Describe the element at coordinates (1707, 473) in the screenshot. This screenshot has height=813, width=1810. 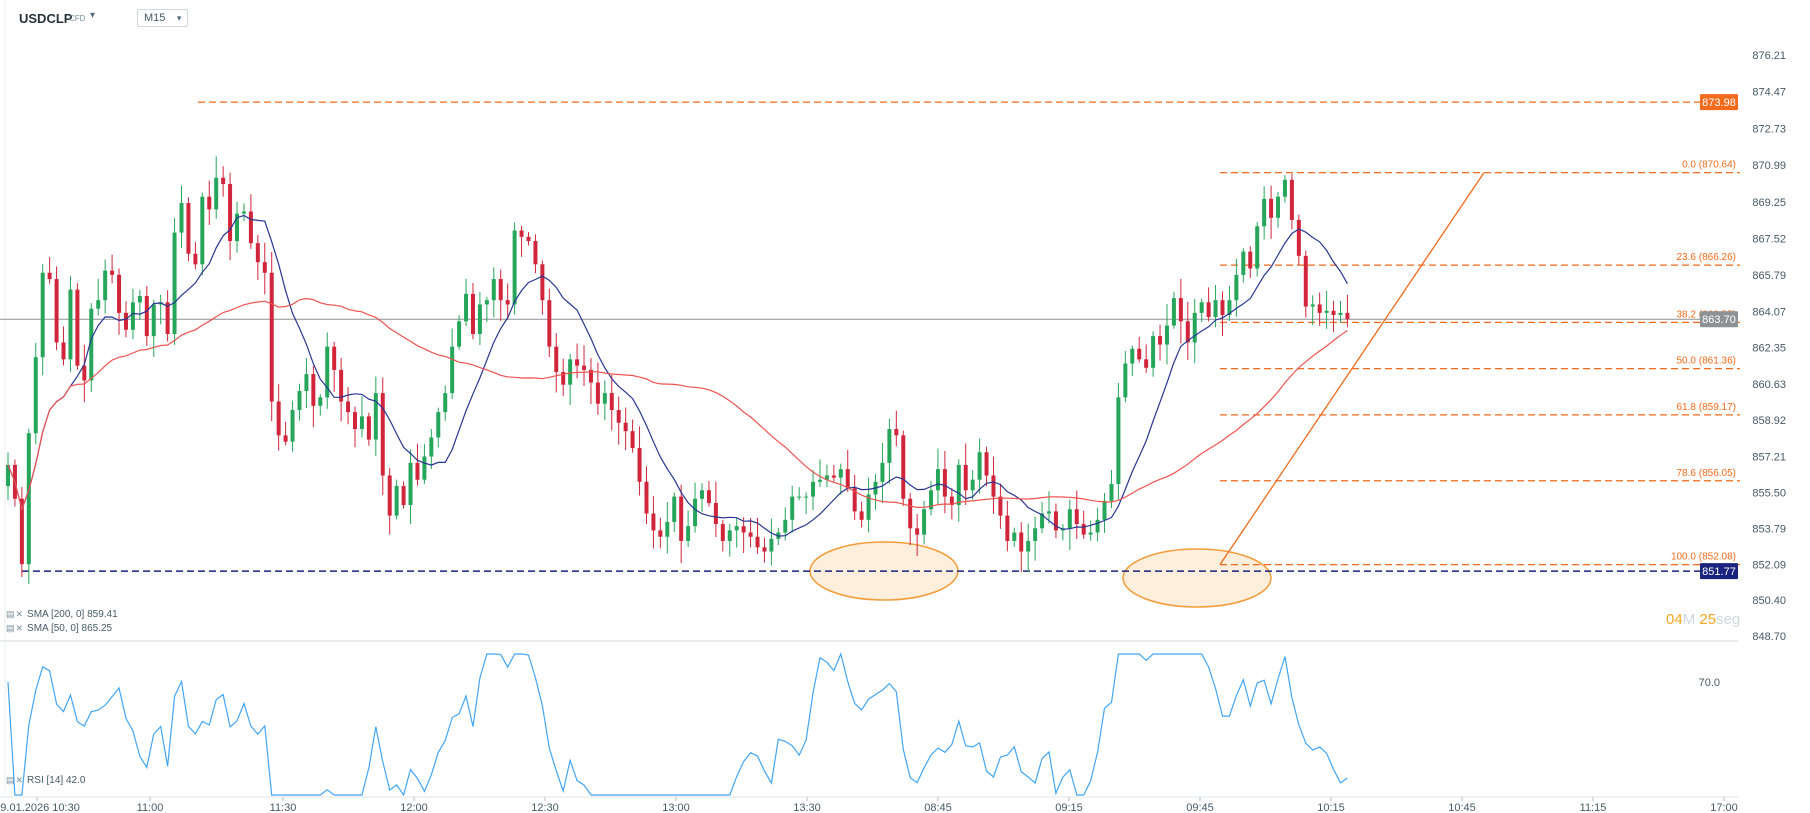
I see `fib-level-label: 78.6 (856.05)` at that location.